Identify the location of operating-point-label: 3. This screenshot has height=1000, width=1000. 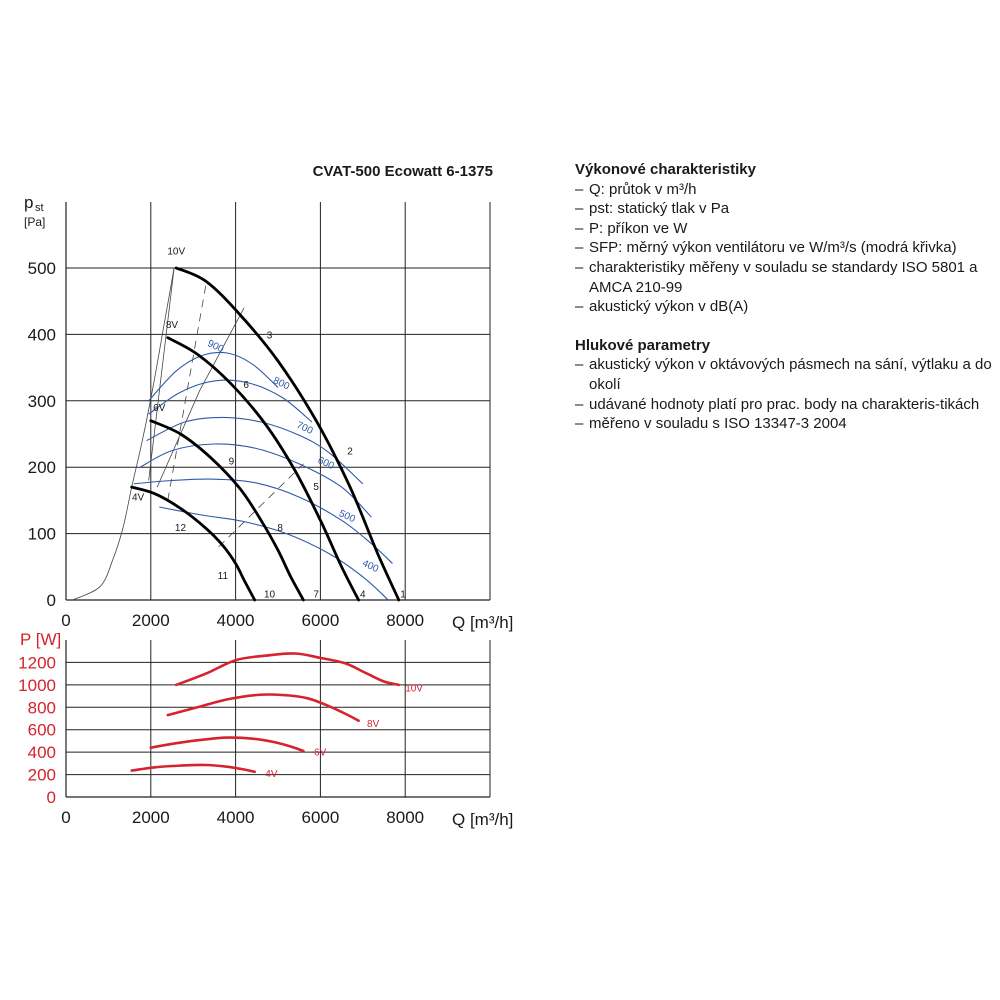
(270, 335).